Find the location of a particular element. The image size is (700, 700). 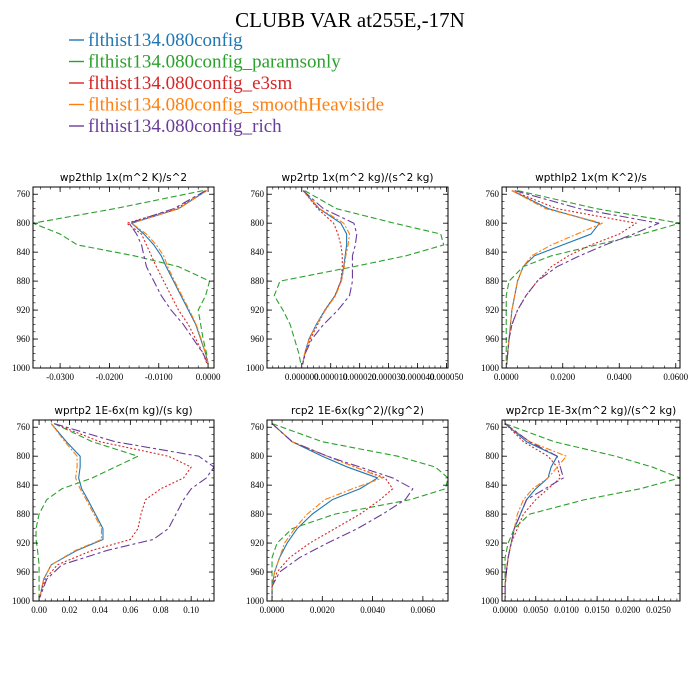

x-tick-label: 0.000050 is located at coordinates (447, 377).